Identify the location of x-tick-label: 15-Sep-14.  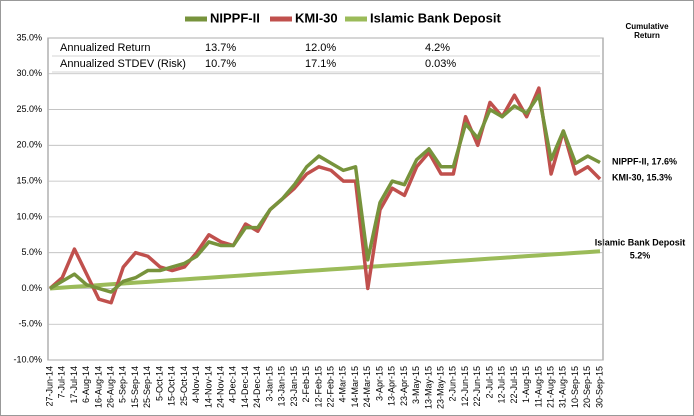
(135, 387).